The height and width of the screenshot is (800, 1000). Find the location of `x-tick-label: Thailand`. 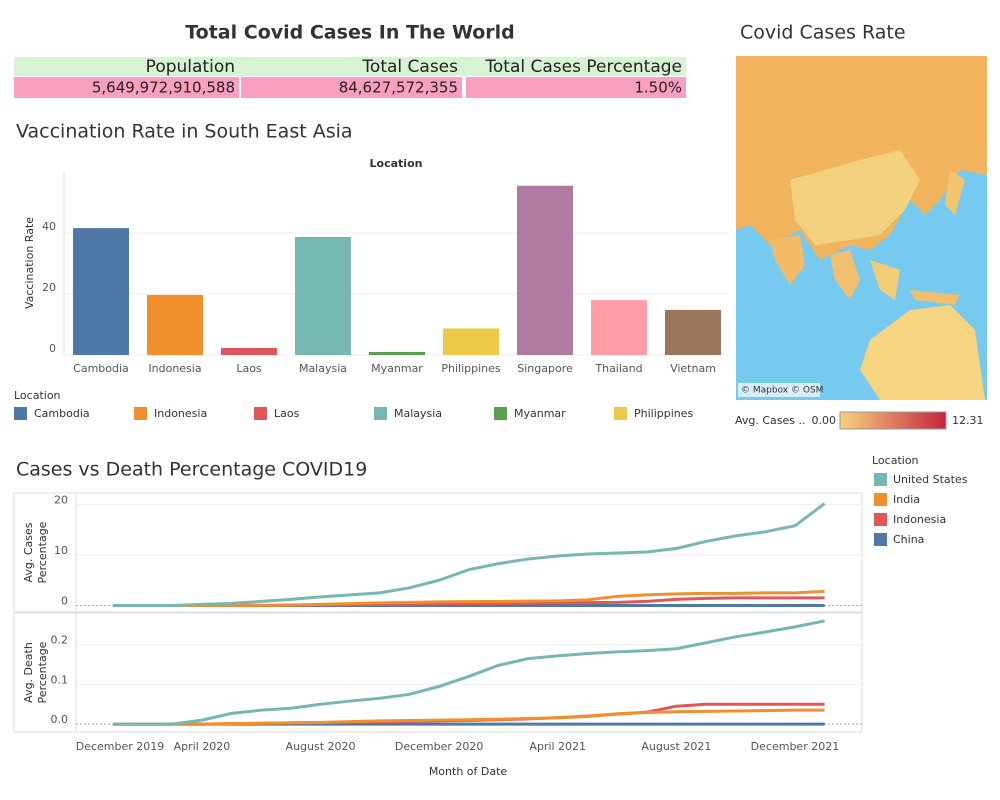

x-tick-label: Thailand is located at coordinates (618, 368).